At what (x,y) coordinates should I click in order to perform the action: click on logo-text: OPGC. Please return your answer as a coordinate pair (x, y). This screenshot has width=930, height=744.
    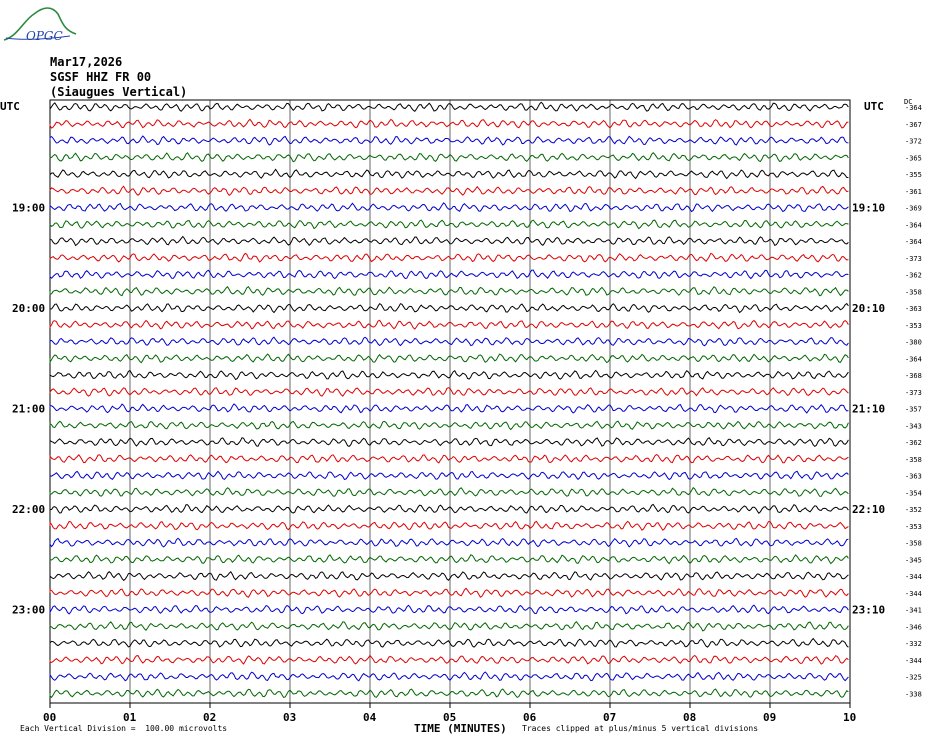
    Looking at the image, I should click on (44, 36).